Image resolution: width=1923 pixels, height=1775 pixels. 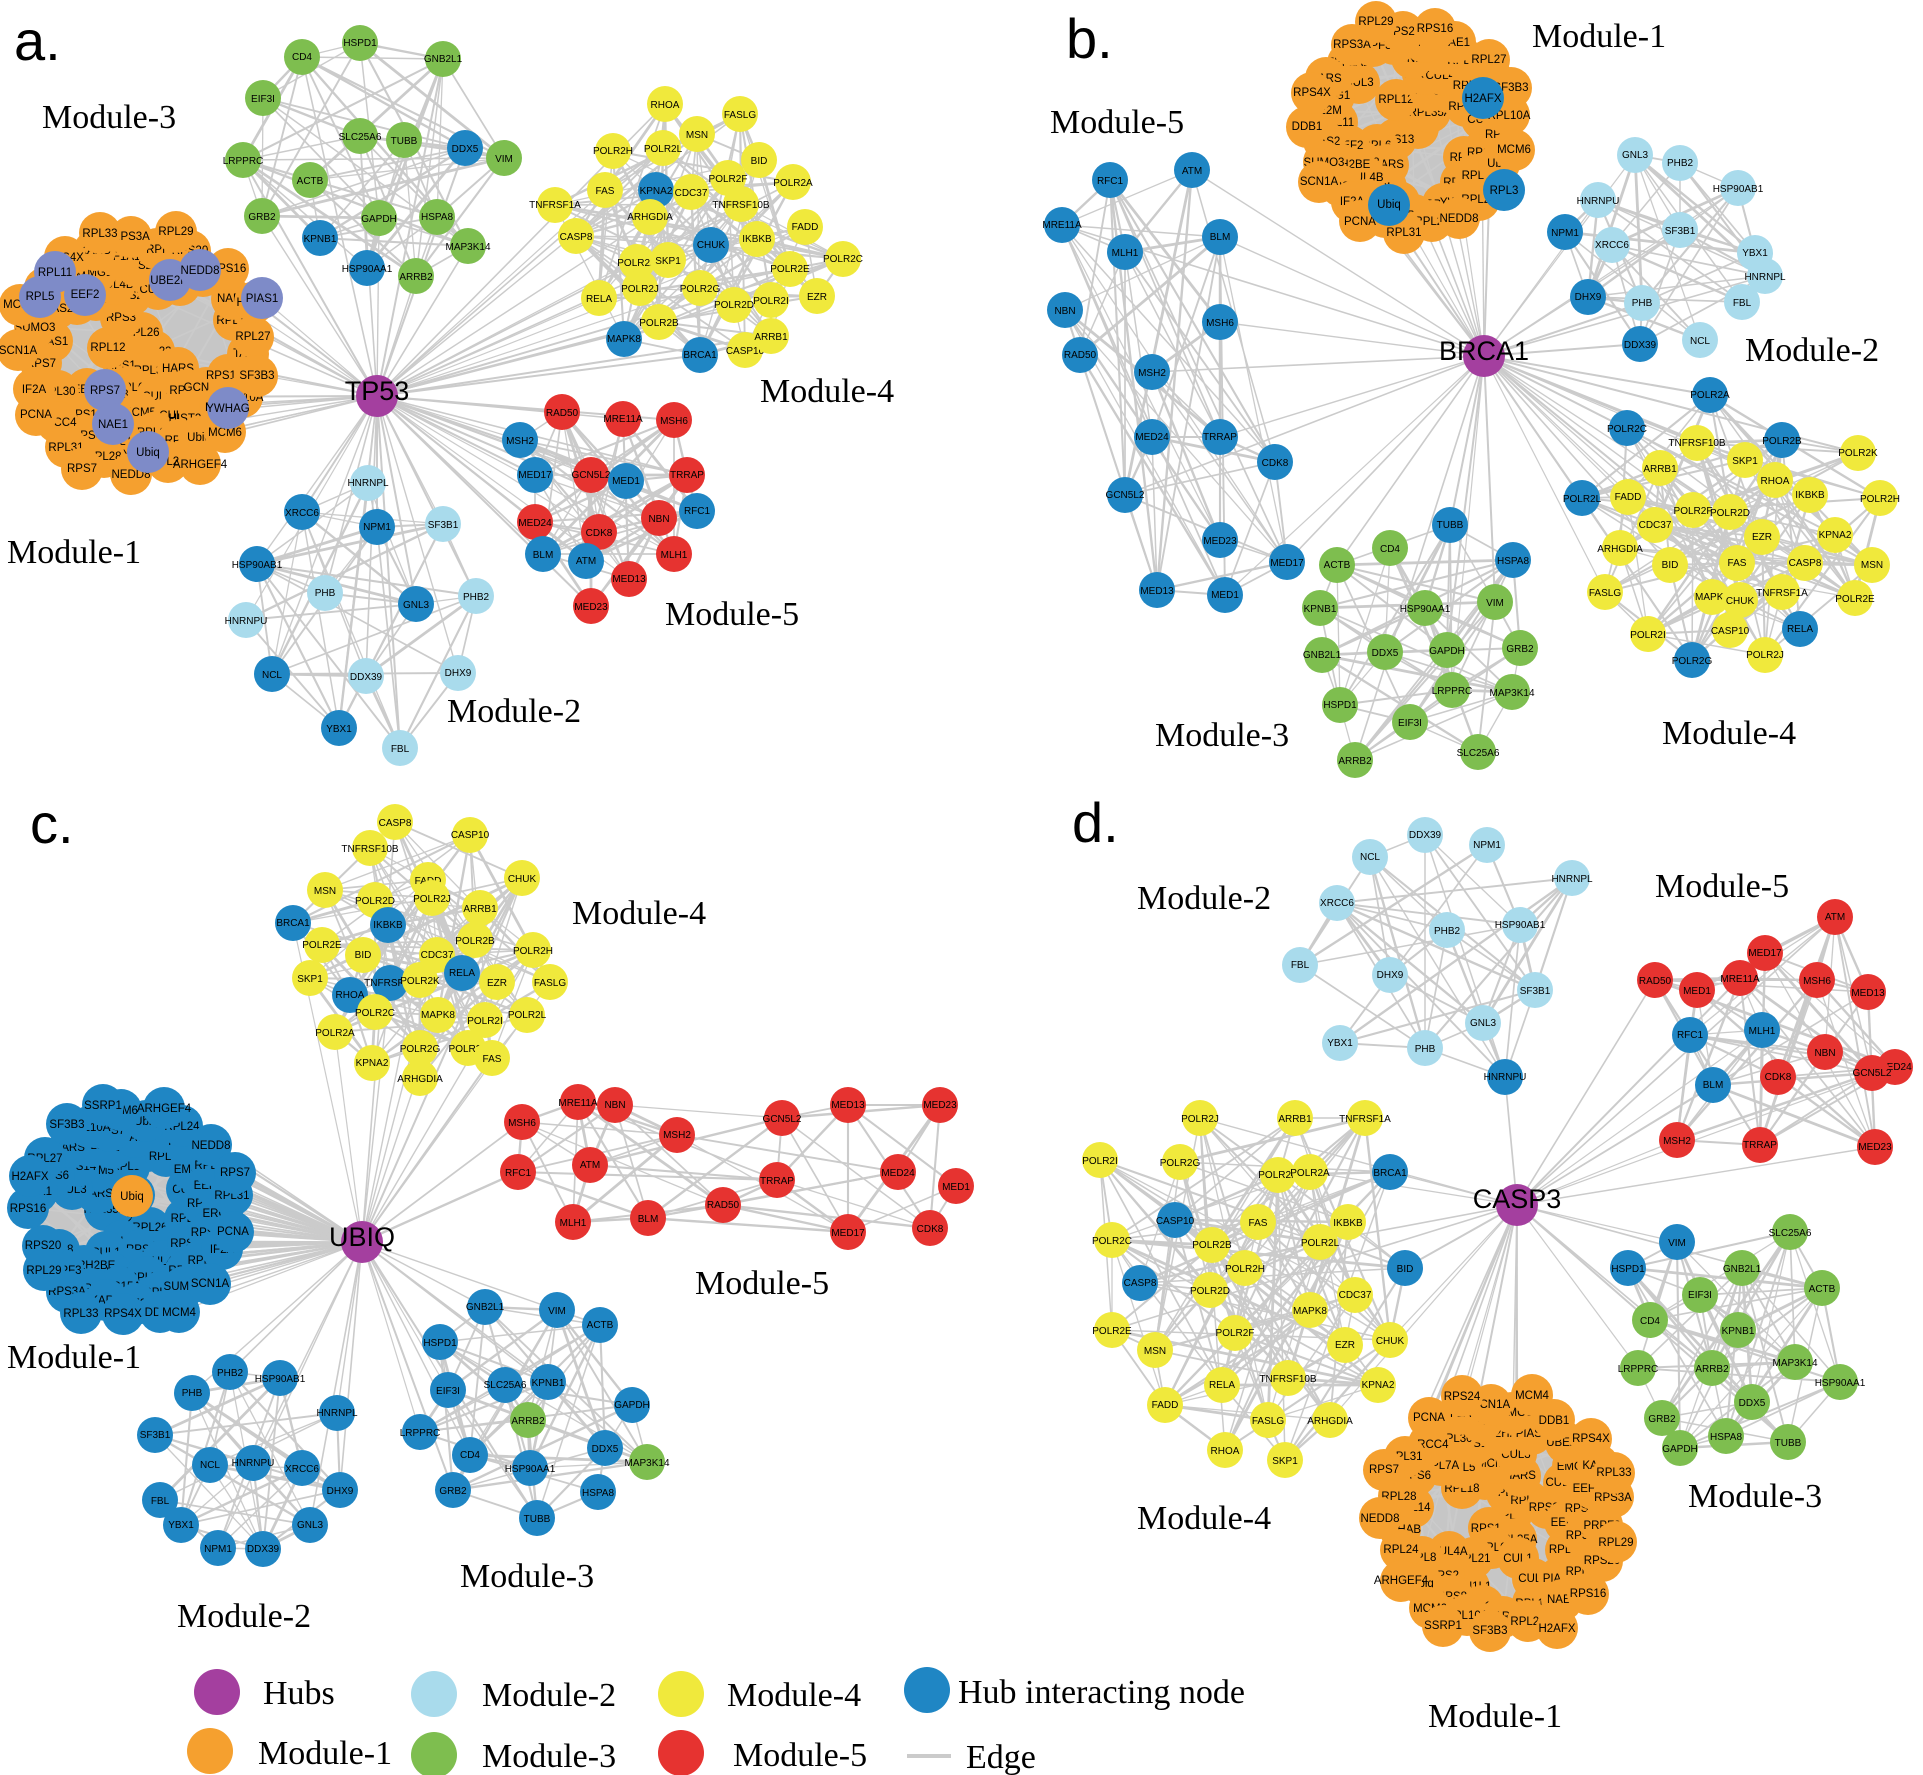 I want to click on svg-text: RPS24, so click(x=1462, y=1397).